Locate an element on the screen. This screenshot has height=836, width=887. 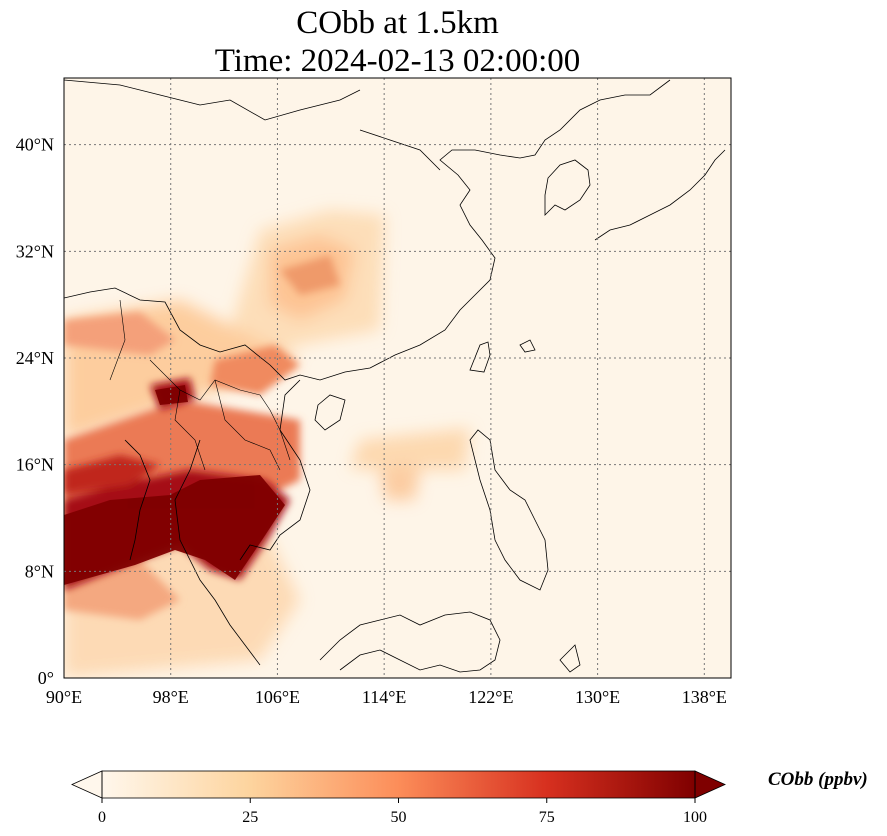
colorbar-tick-labels: 0 25 50 75 100 is located at coordinates (402, 812).